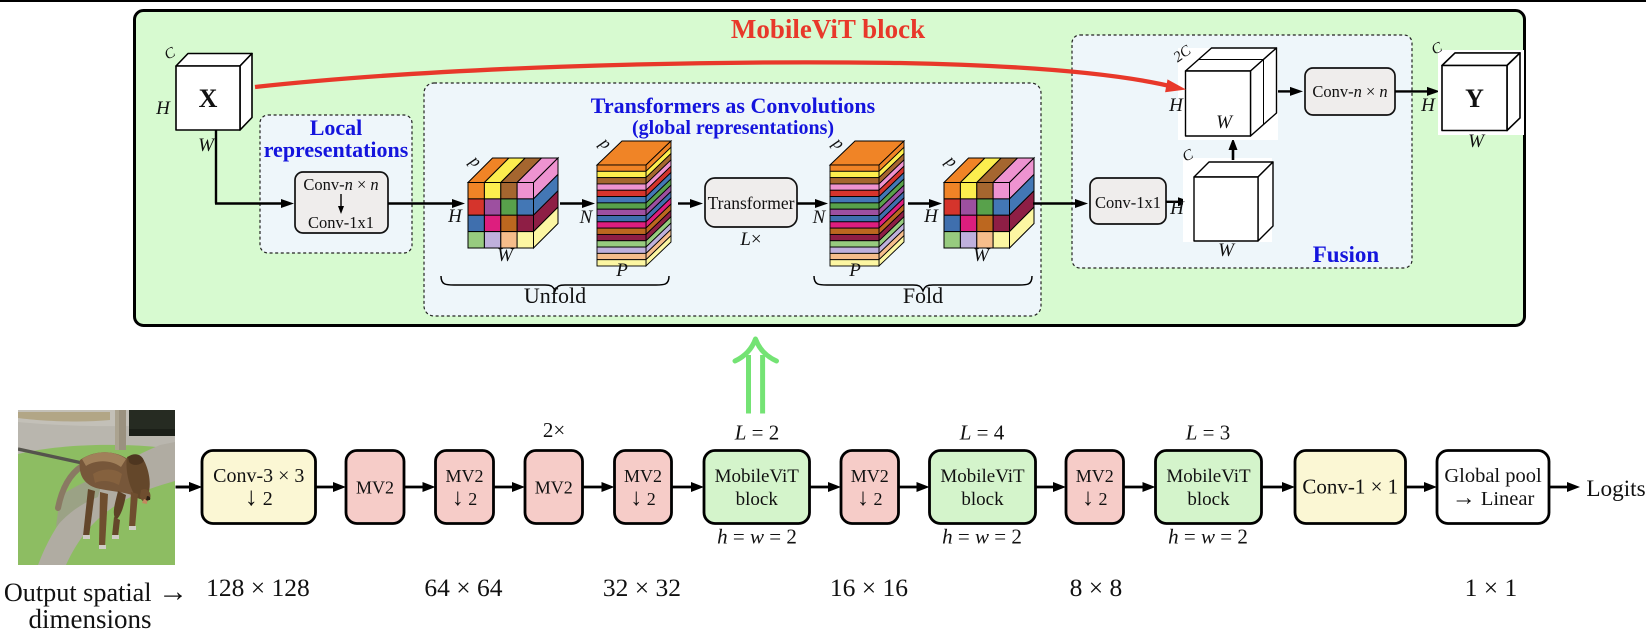  Describe the element at coordinates (336, 149) in the screenshot. I see `svg-text: representations` at that location.